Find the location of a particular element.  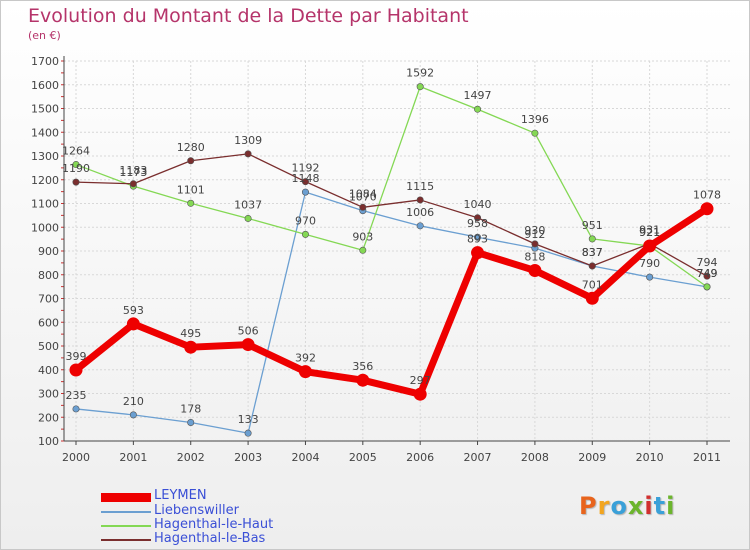

y-tick-label: 800 is located at coordinates (48, 275).